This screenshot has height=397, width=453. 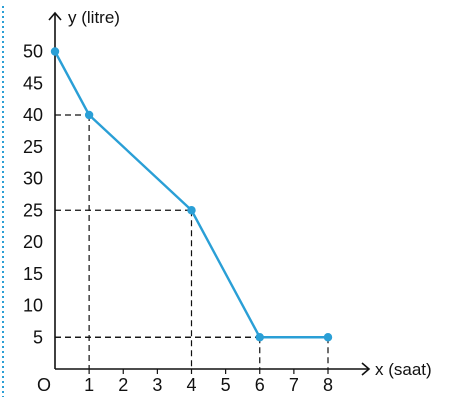 I want to click on x-tick-label-1: 1, so click(x=89, y=385).